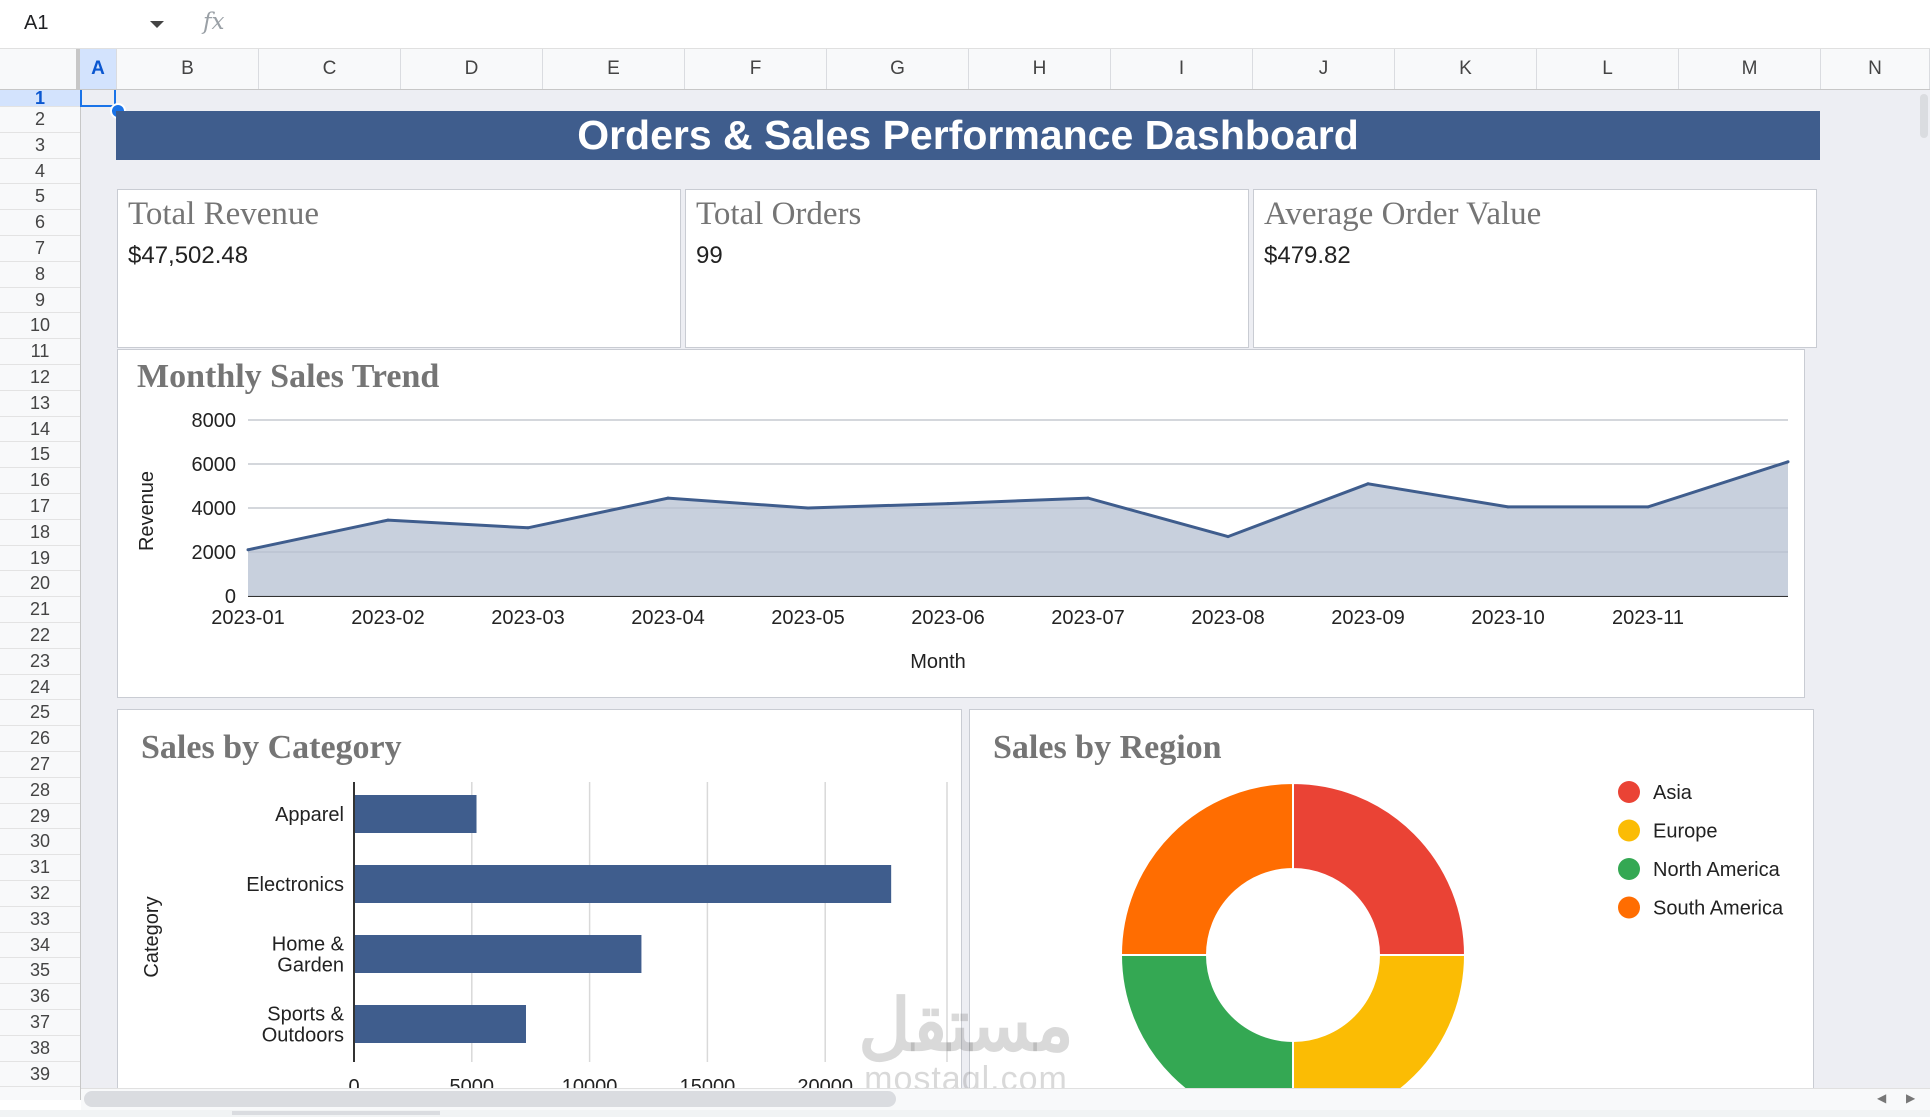  Describe the element at coordinates (440, 1024) in the screenshot. I see `bar-sports-outdoors` at that location.